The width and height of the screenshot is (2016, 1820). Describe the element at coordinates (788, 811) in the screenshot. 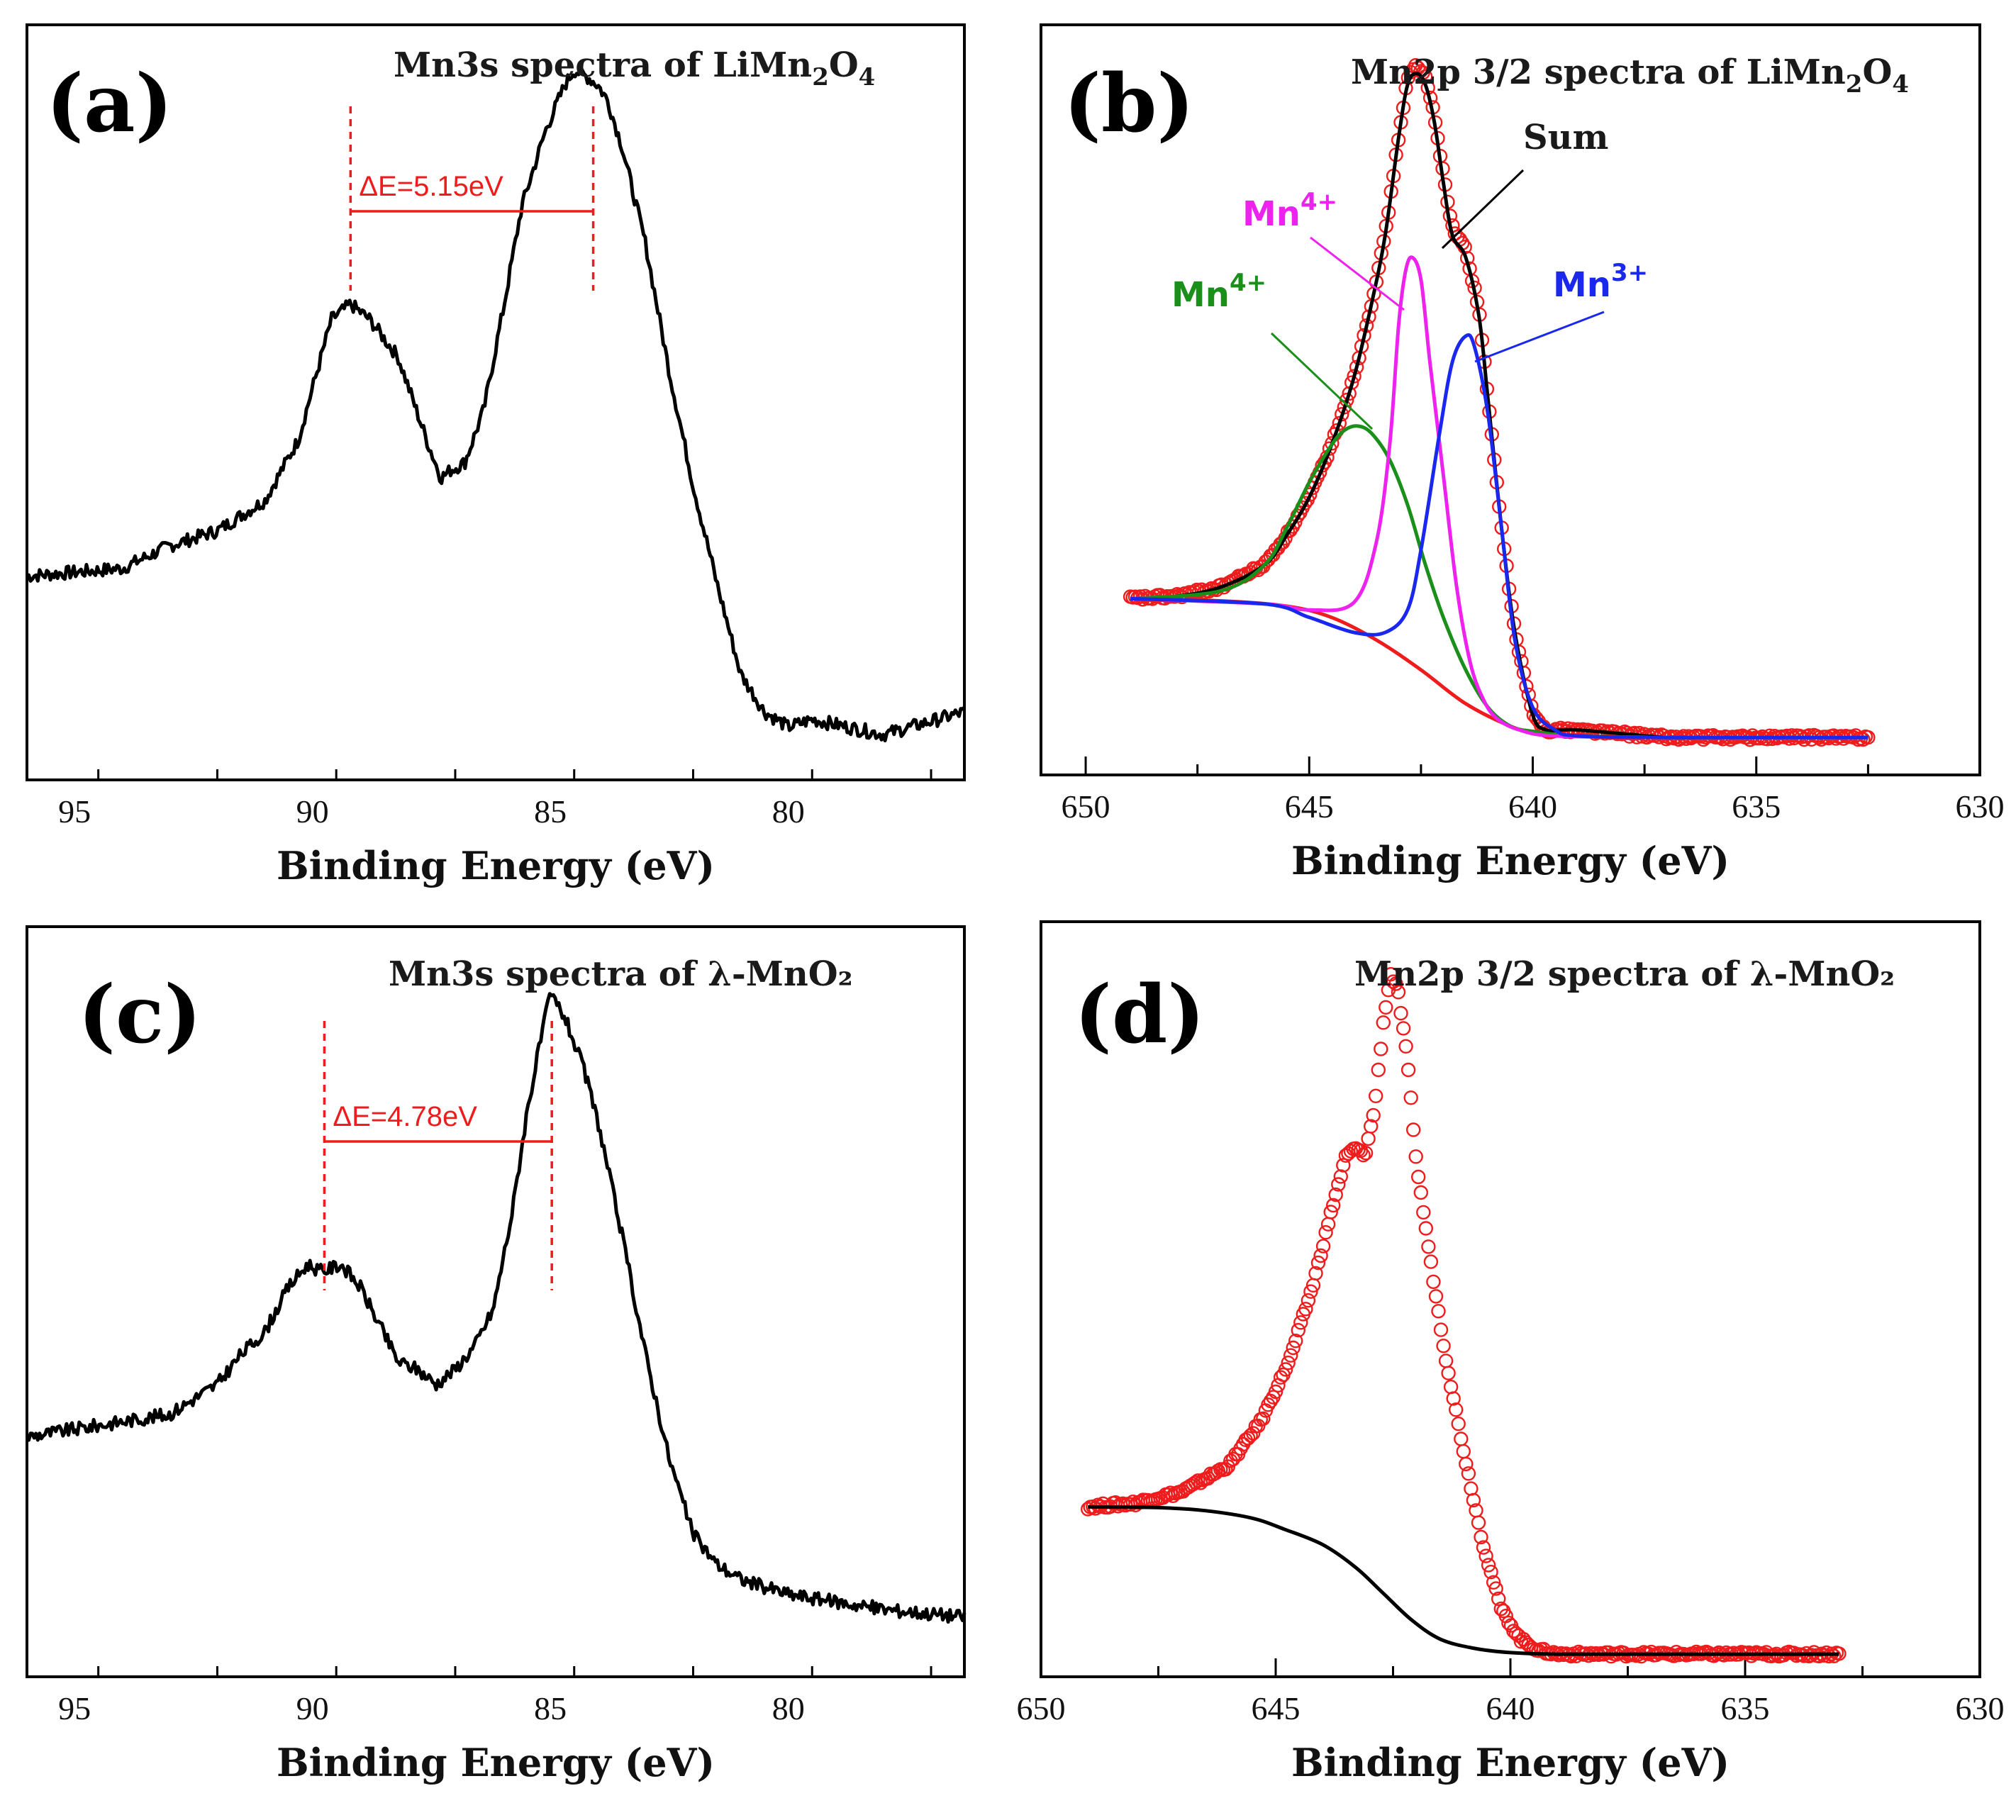

I see `x-tick-label-a: 80` at that location.